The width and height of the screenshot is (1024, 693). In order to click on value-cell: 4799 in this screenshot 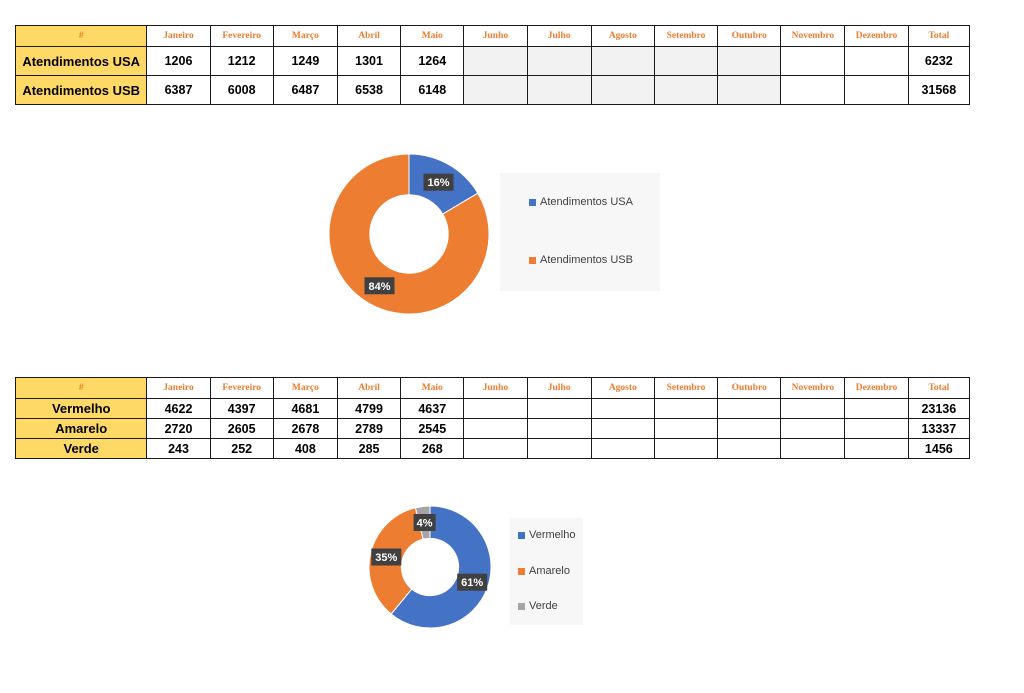, I will do `click(369, 408)`.